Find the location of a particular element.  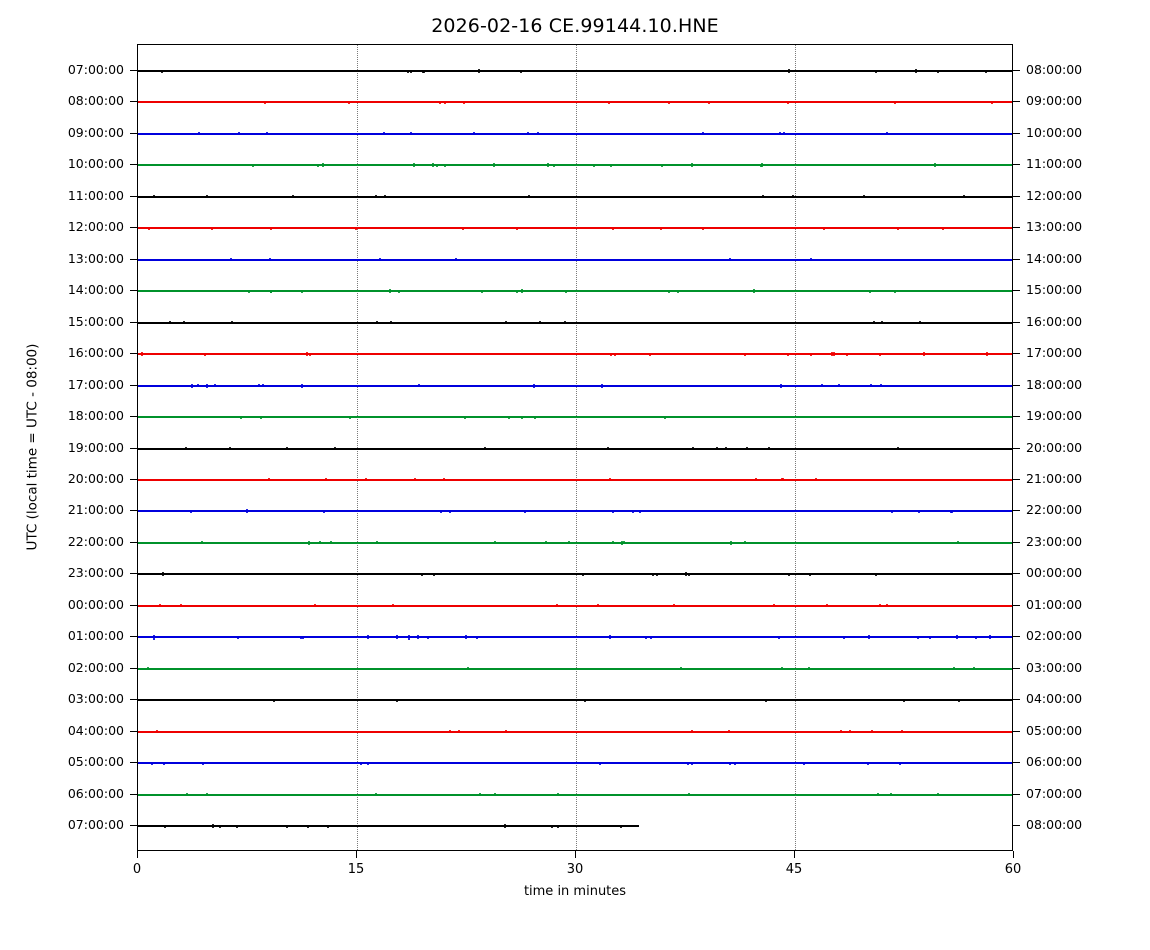

y-label-left-00:00:00: 00:00:00 is located at coordinates (95, 604).